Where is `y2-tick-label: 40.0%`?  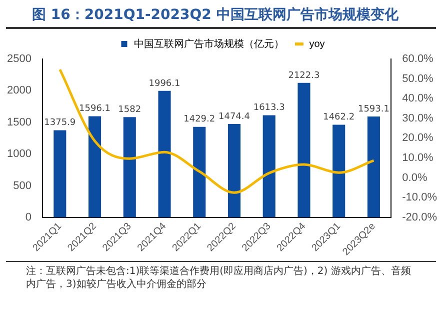 y2-tick-label: 40.0% is located at coordinates (418, 98).